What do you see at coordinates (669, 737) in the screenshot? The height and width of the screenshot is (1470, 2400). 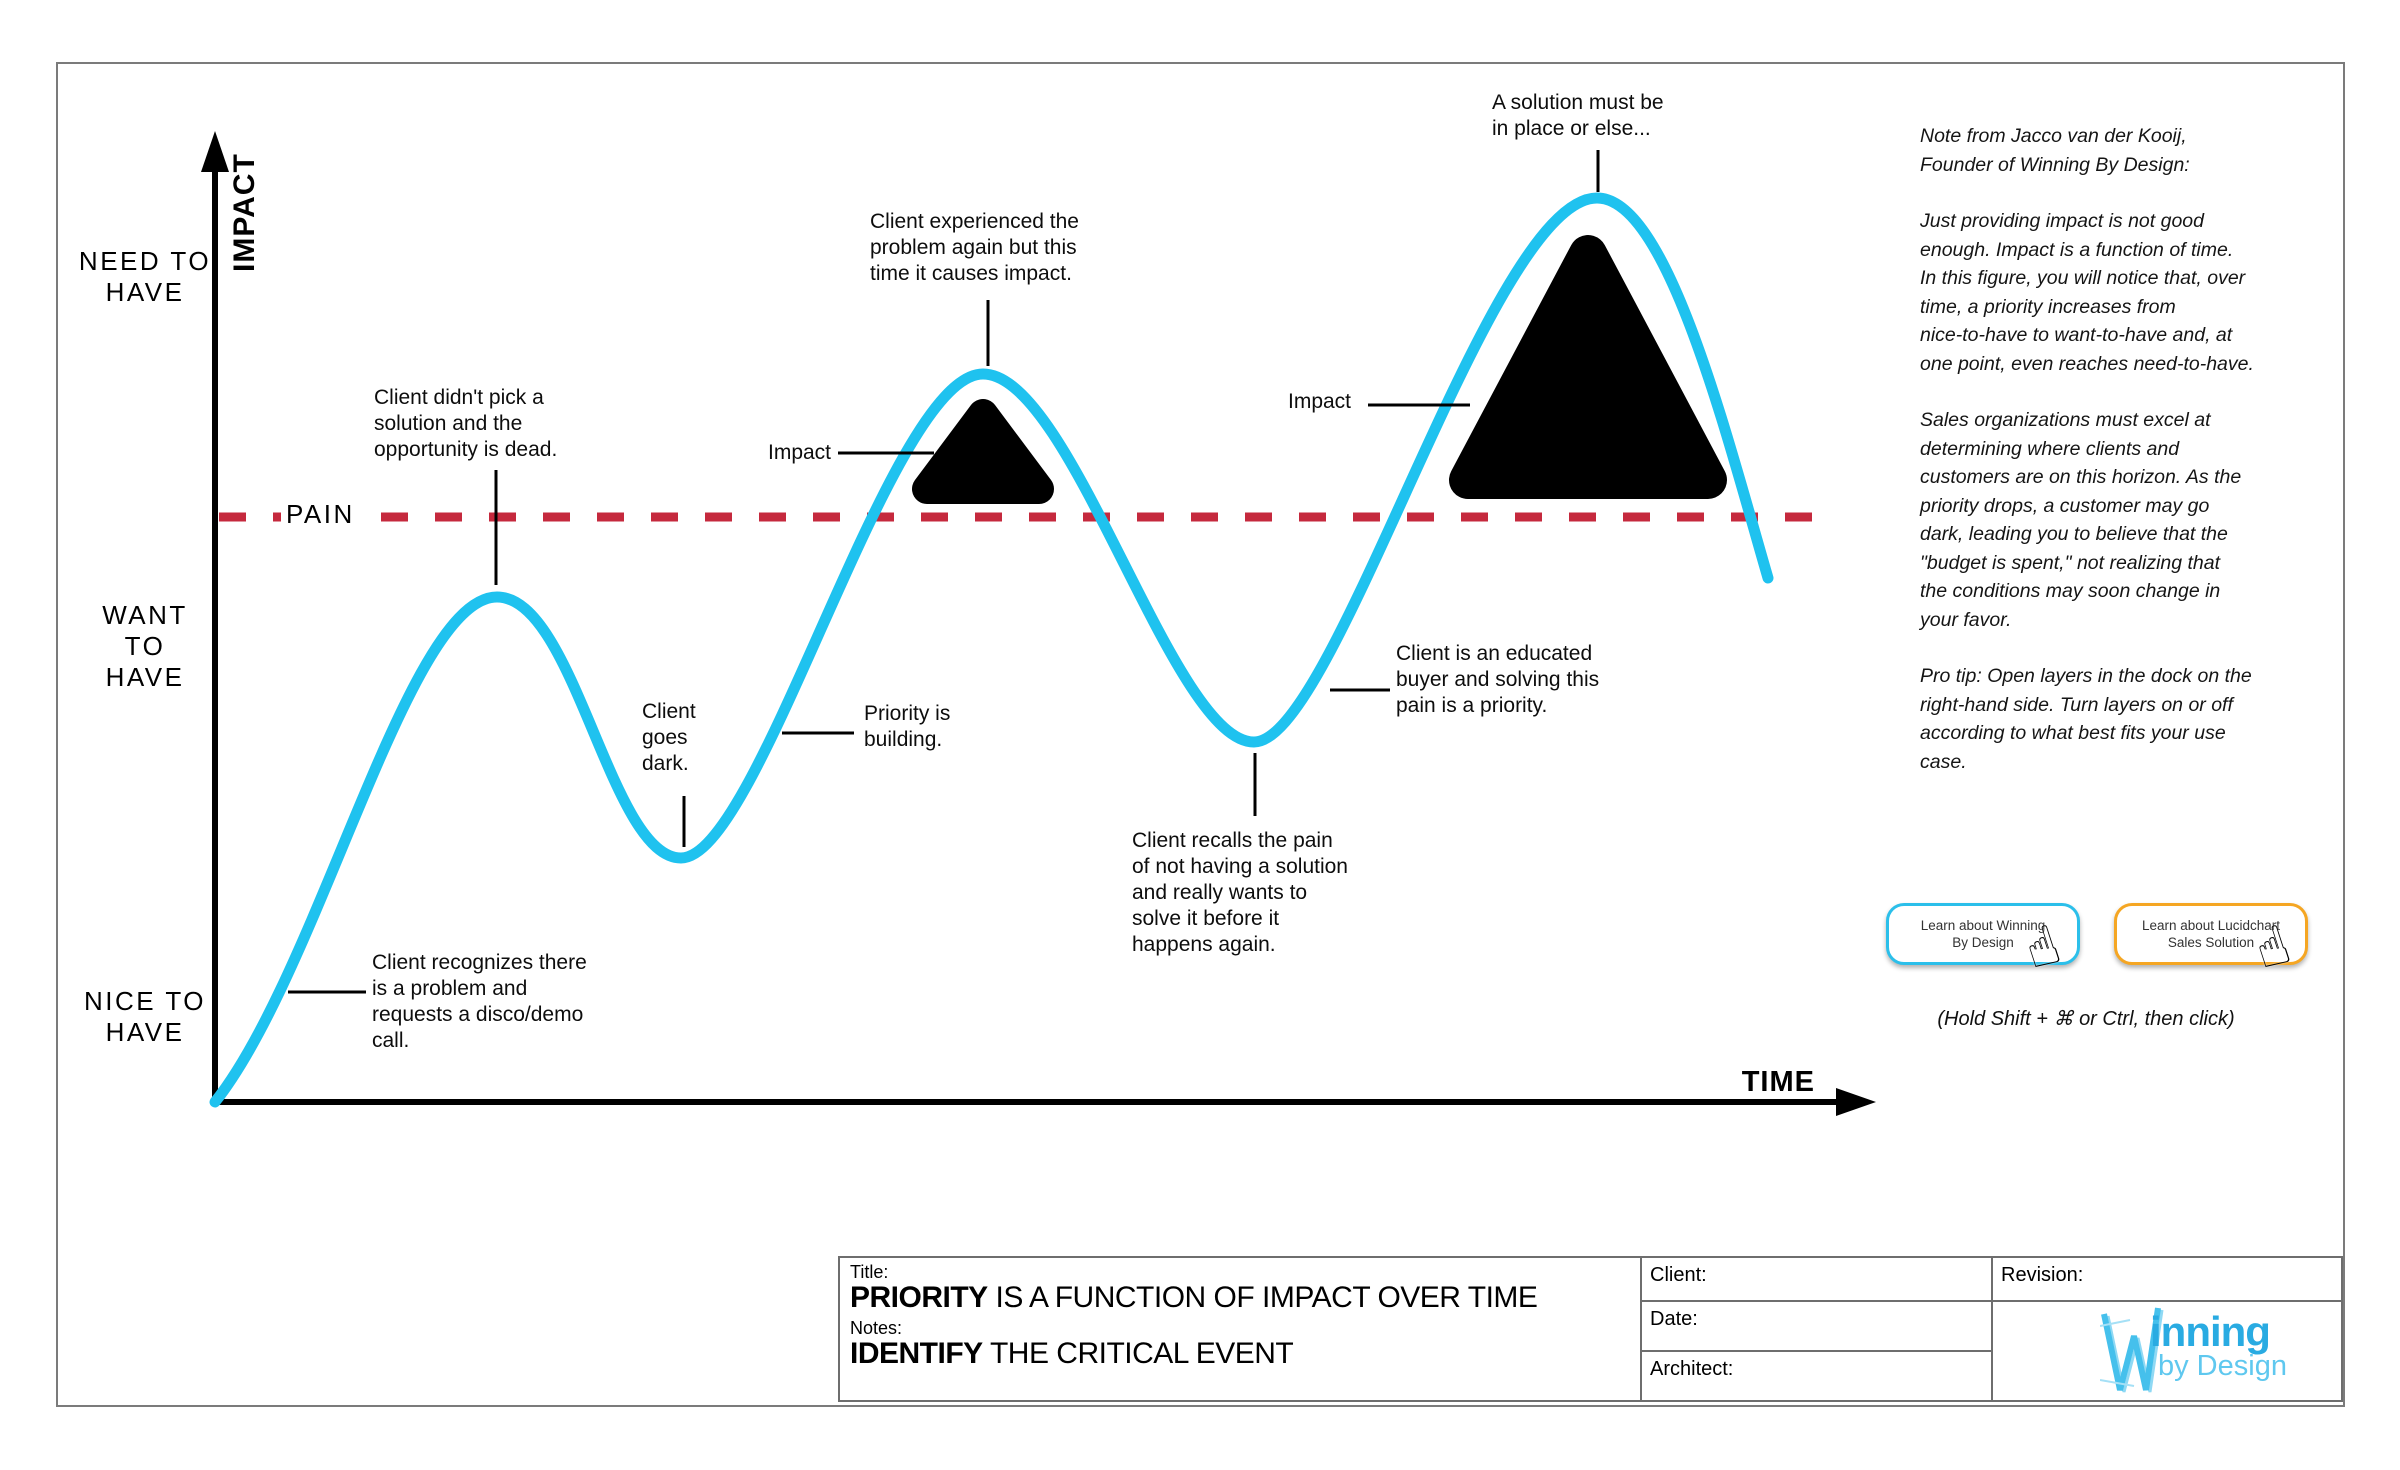 I see `annotation-client-goes-dark: Client goes dark.` at bounding box center [669, 737].